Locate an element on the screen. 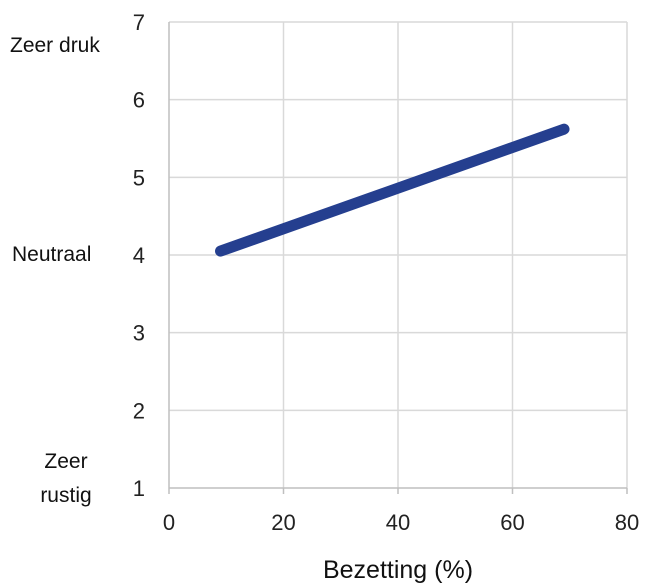  y-tick-label: 2 is located at coordinates (139, 410).